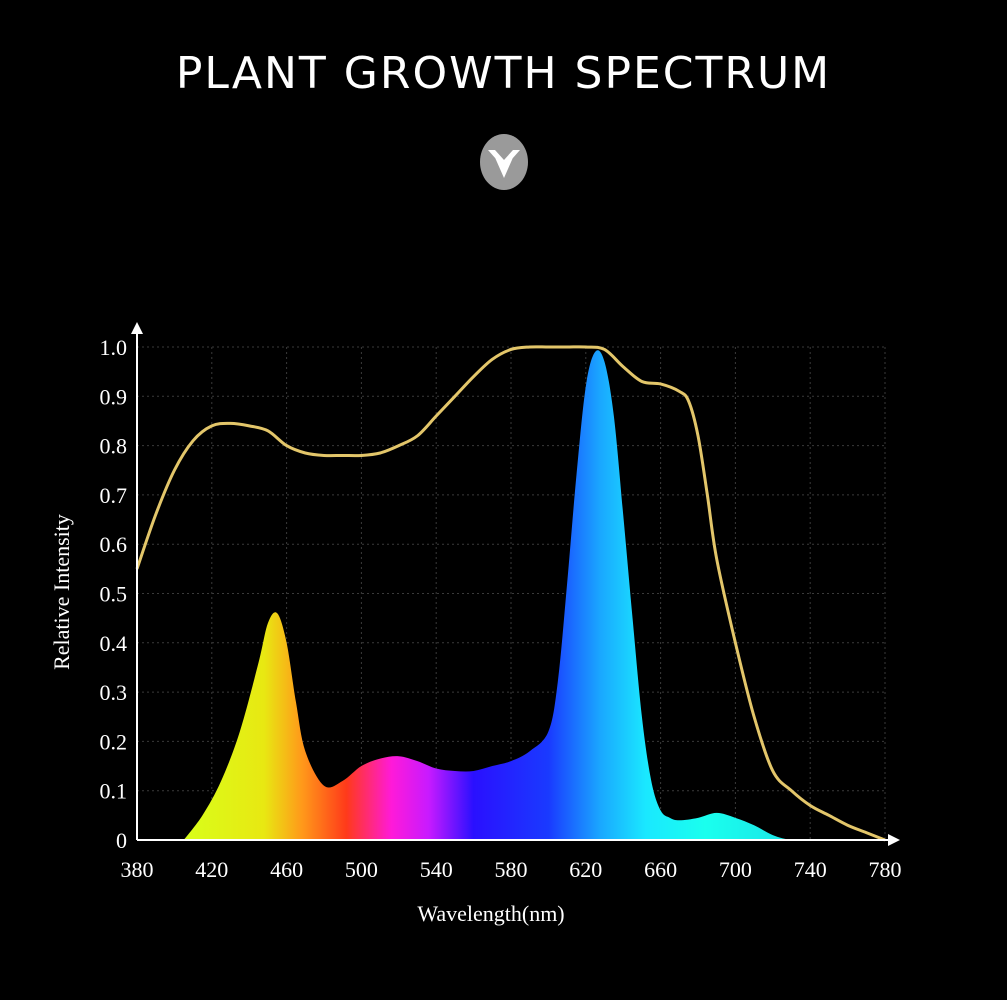 This screenshot has height=1000, width=1007. I want to click on y-tick-label: 0.6, so click(114, 544).